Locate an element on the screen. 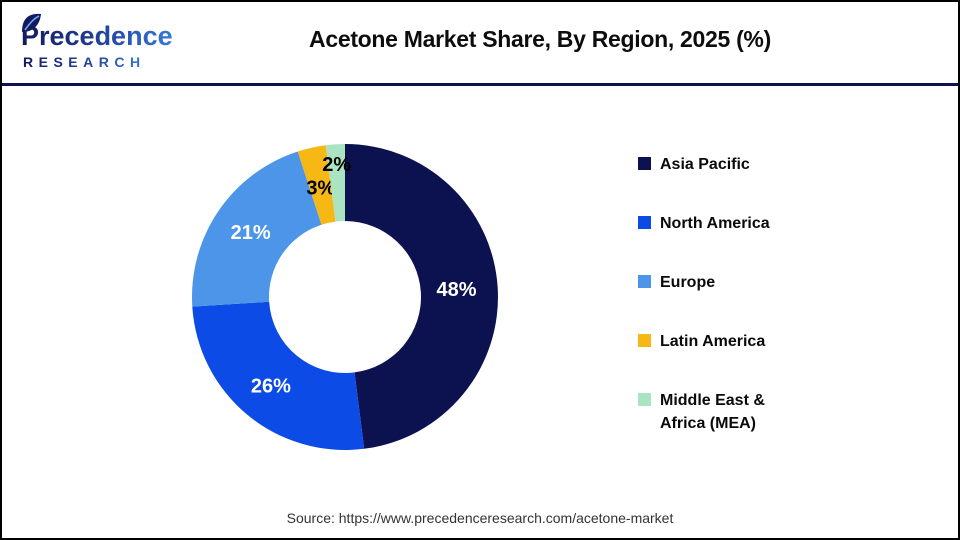 The width and height of the screenshot is (960, 540). legend-item-north-america: North America is located at coordinates (723, 223).